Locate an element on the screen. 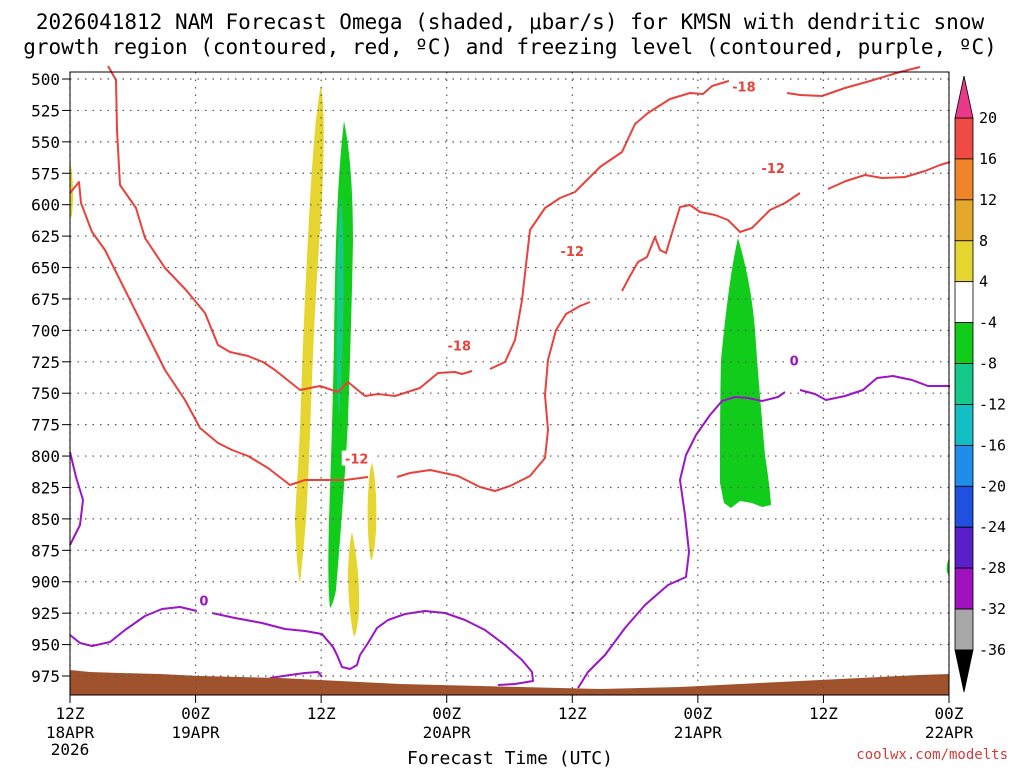  y-tick-label: 825 is located at coordinates (45, 487).